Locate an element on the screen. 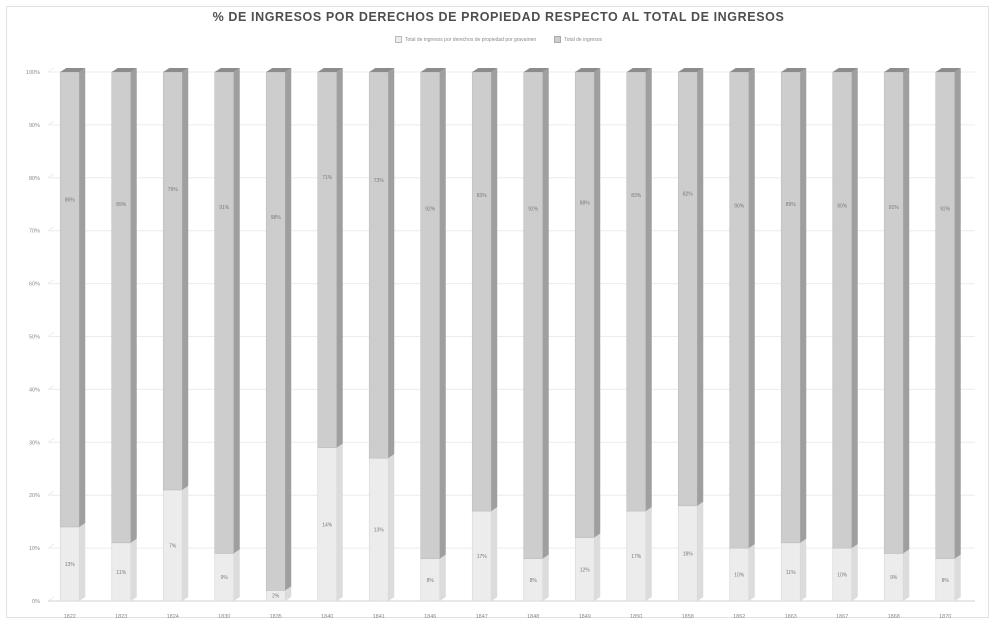 The width and height of the screenshot is (997, 624). data-label-top: 88% is located at coordinates (585, 203).